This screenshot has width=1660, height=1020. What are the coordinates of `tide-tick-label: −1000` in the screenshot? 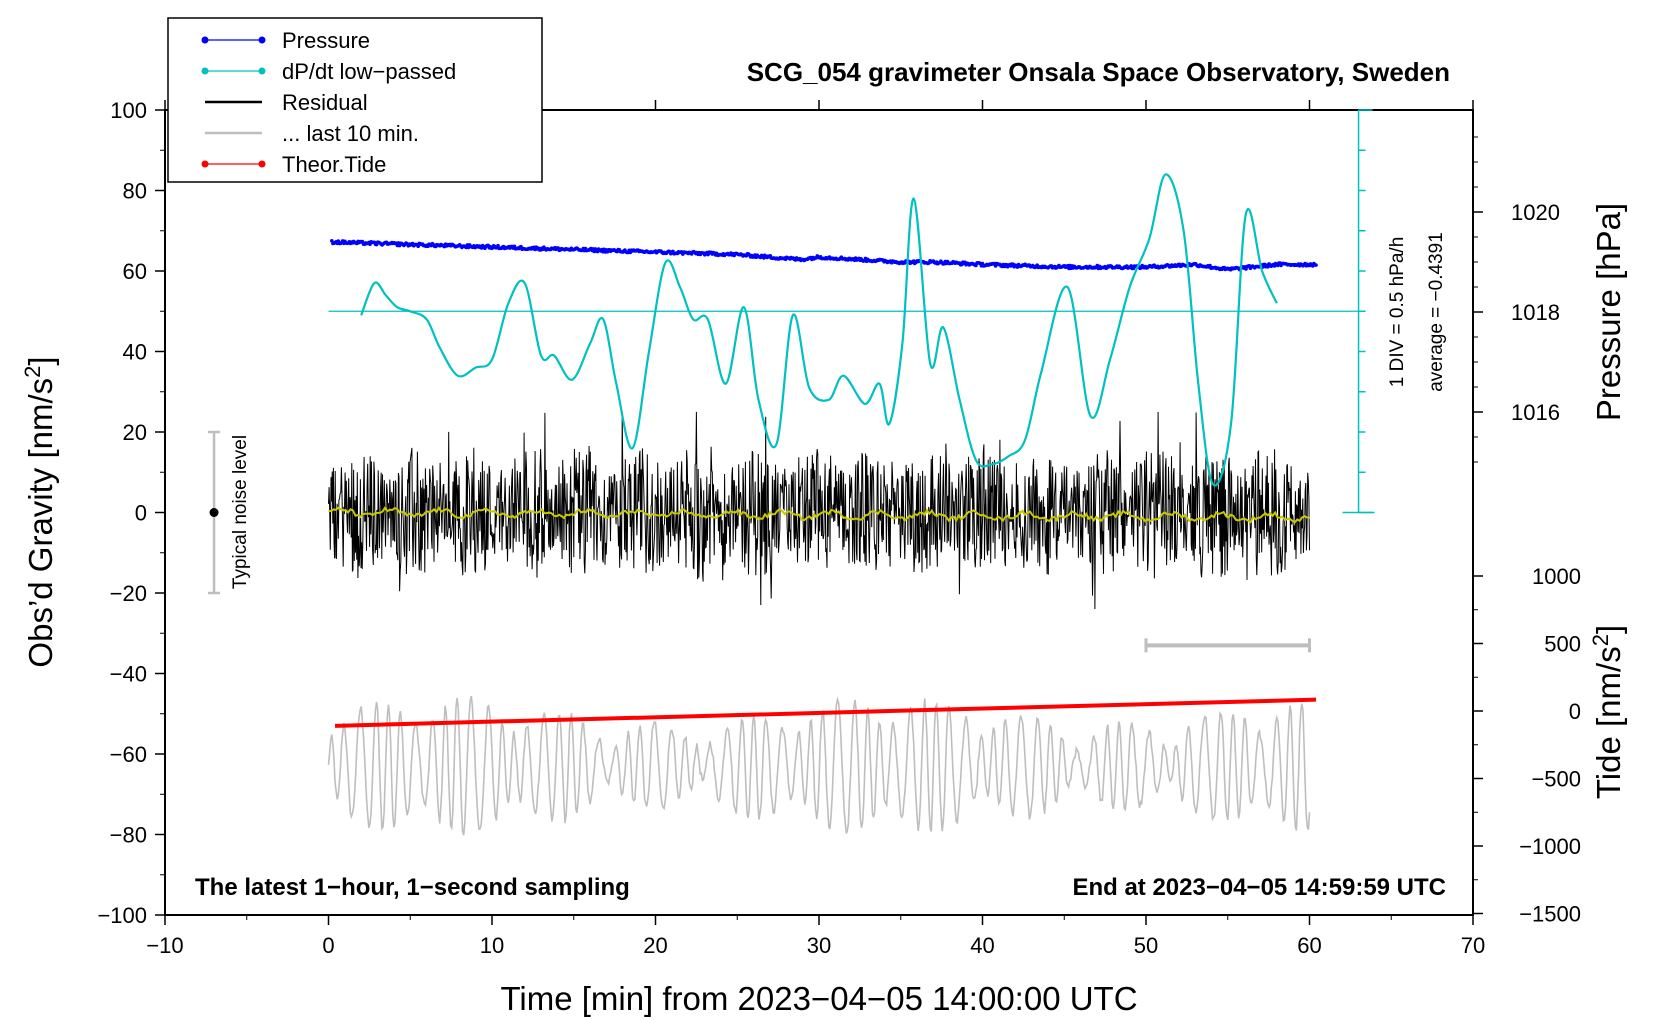 It's located at (1550, 846).